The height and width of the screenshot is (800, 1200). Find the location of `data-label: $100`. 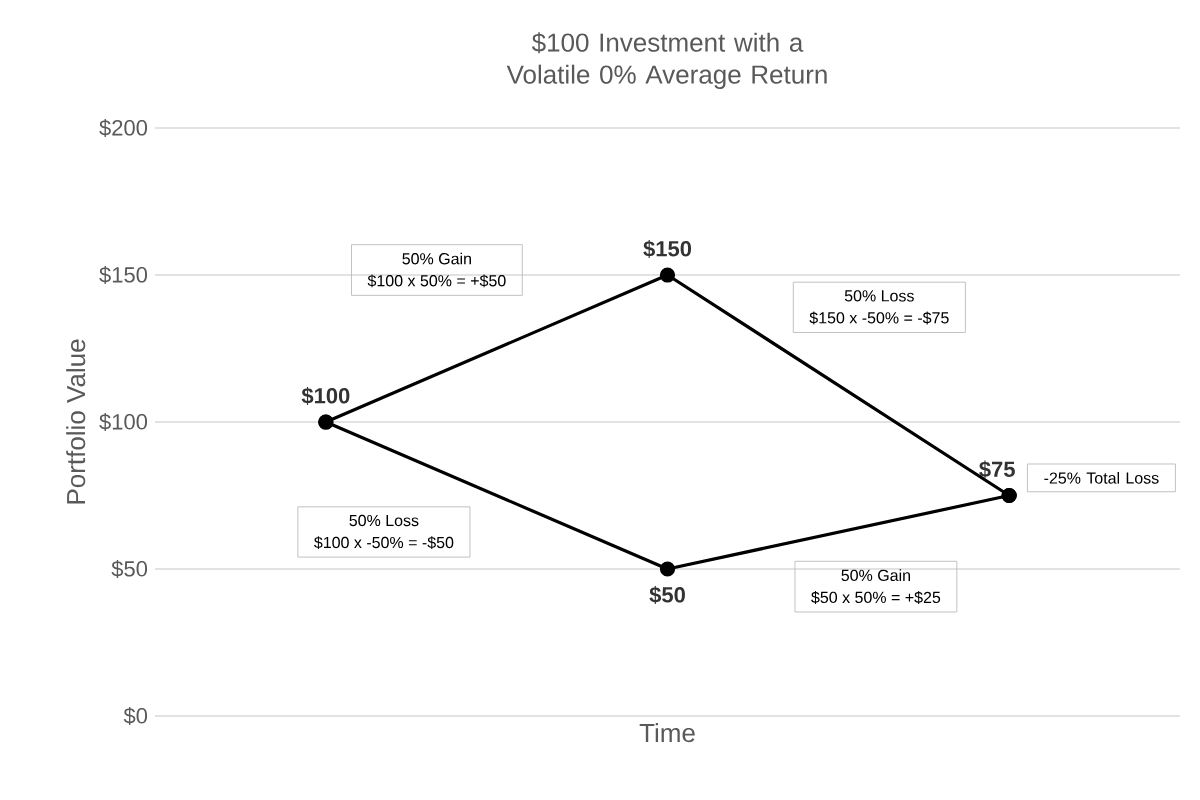

data-label: $100 is located at coordinates (325, 395).